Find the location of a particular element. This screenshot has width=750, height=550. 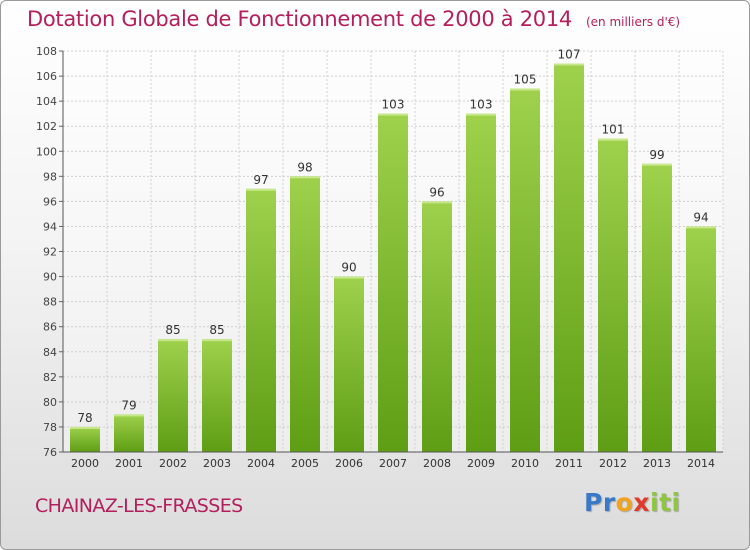

logo-letter: t is located at coordinates (665, 502).